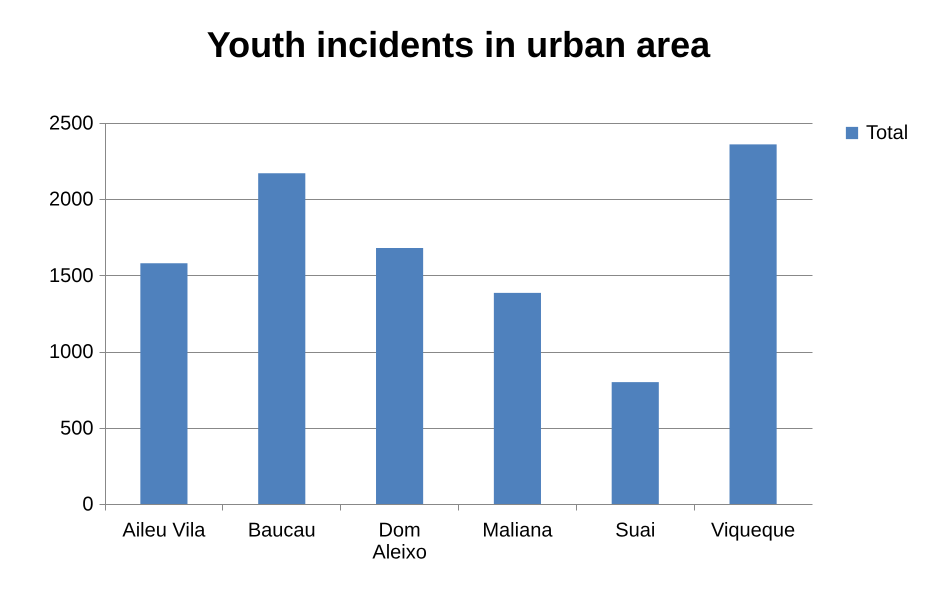 The width and height of the screenshot is (942, 602). Describe the element at coordinates (399, 542) in the screenshot. I see `x-tick-label: Dom Aleixo` at that location.